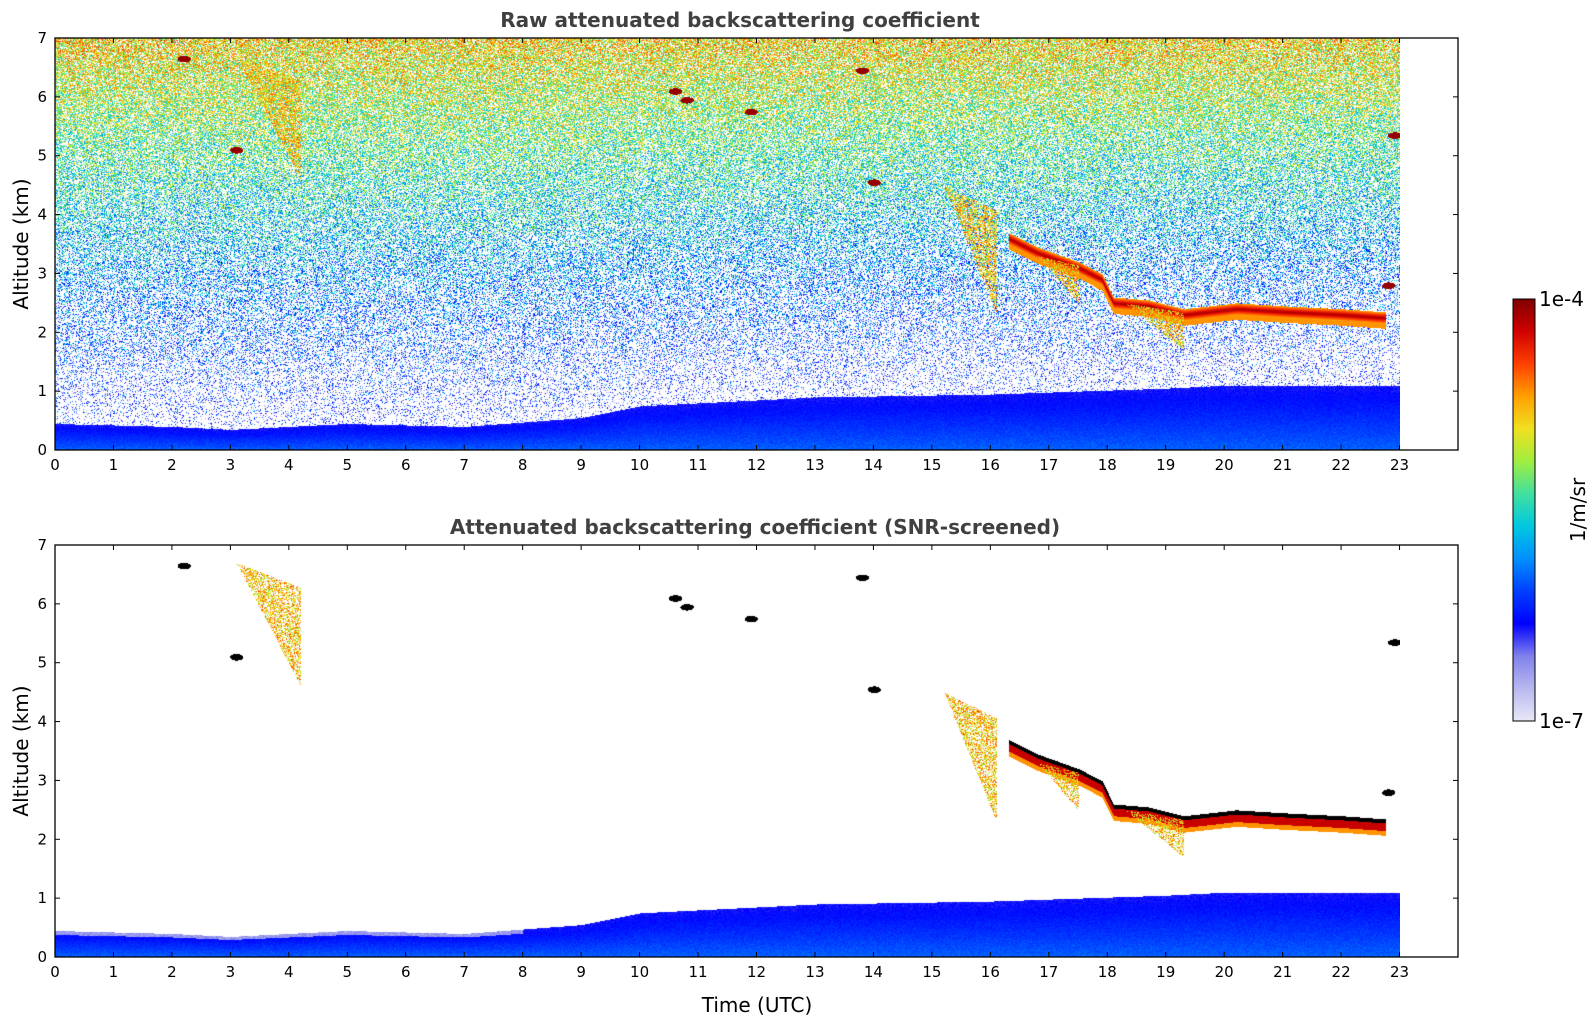 The image size is (1595, 1020). What do you see at coordinates (1561, 299) in the screenshot?
I see `colorbar-max-label: 1e-4` at bounding box center [1561, 299].